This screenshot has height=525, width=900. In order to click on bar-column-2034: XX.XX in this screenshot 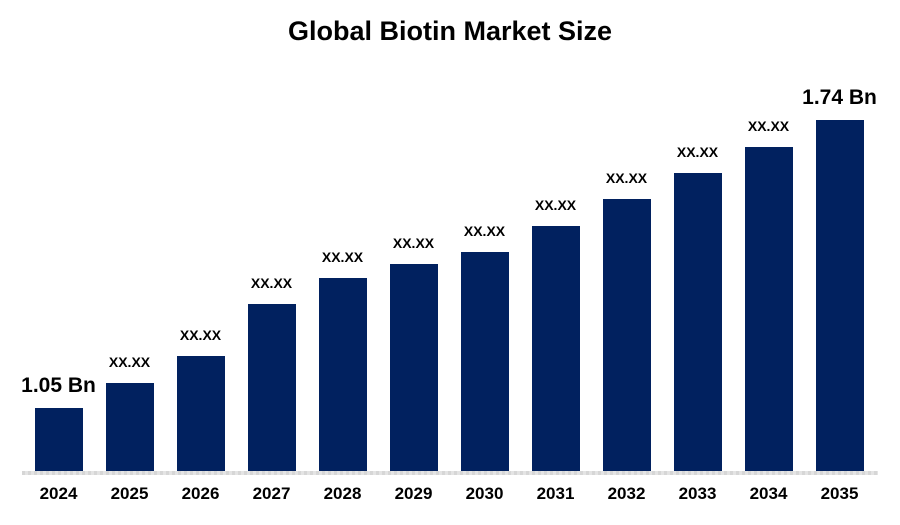, I will do `click(768, 235)`.